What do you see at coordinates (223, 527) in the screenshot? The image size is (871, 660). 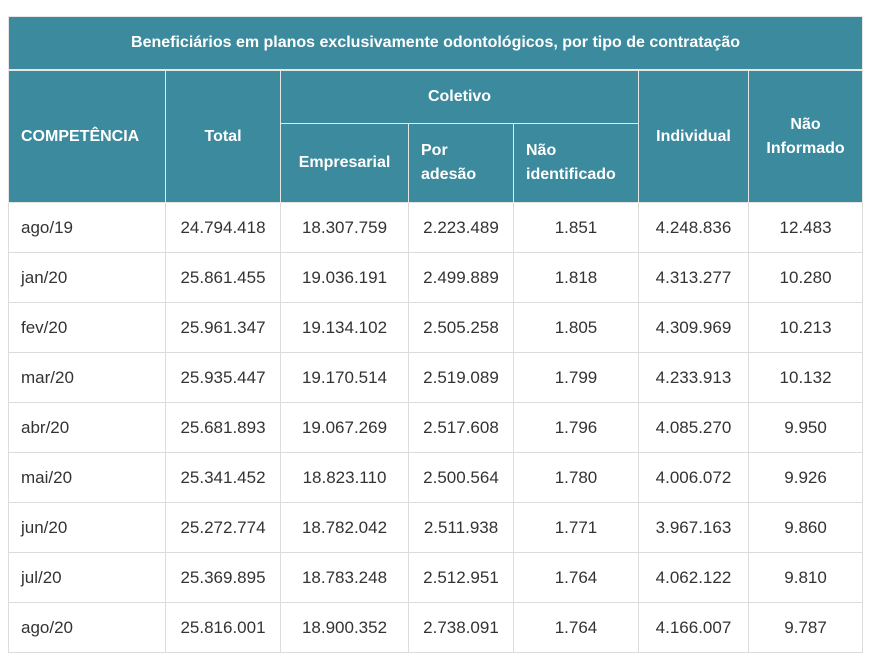 I see `cell-total: 25.272.774` at bounding box center [223, 527].